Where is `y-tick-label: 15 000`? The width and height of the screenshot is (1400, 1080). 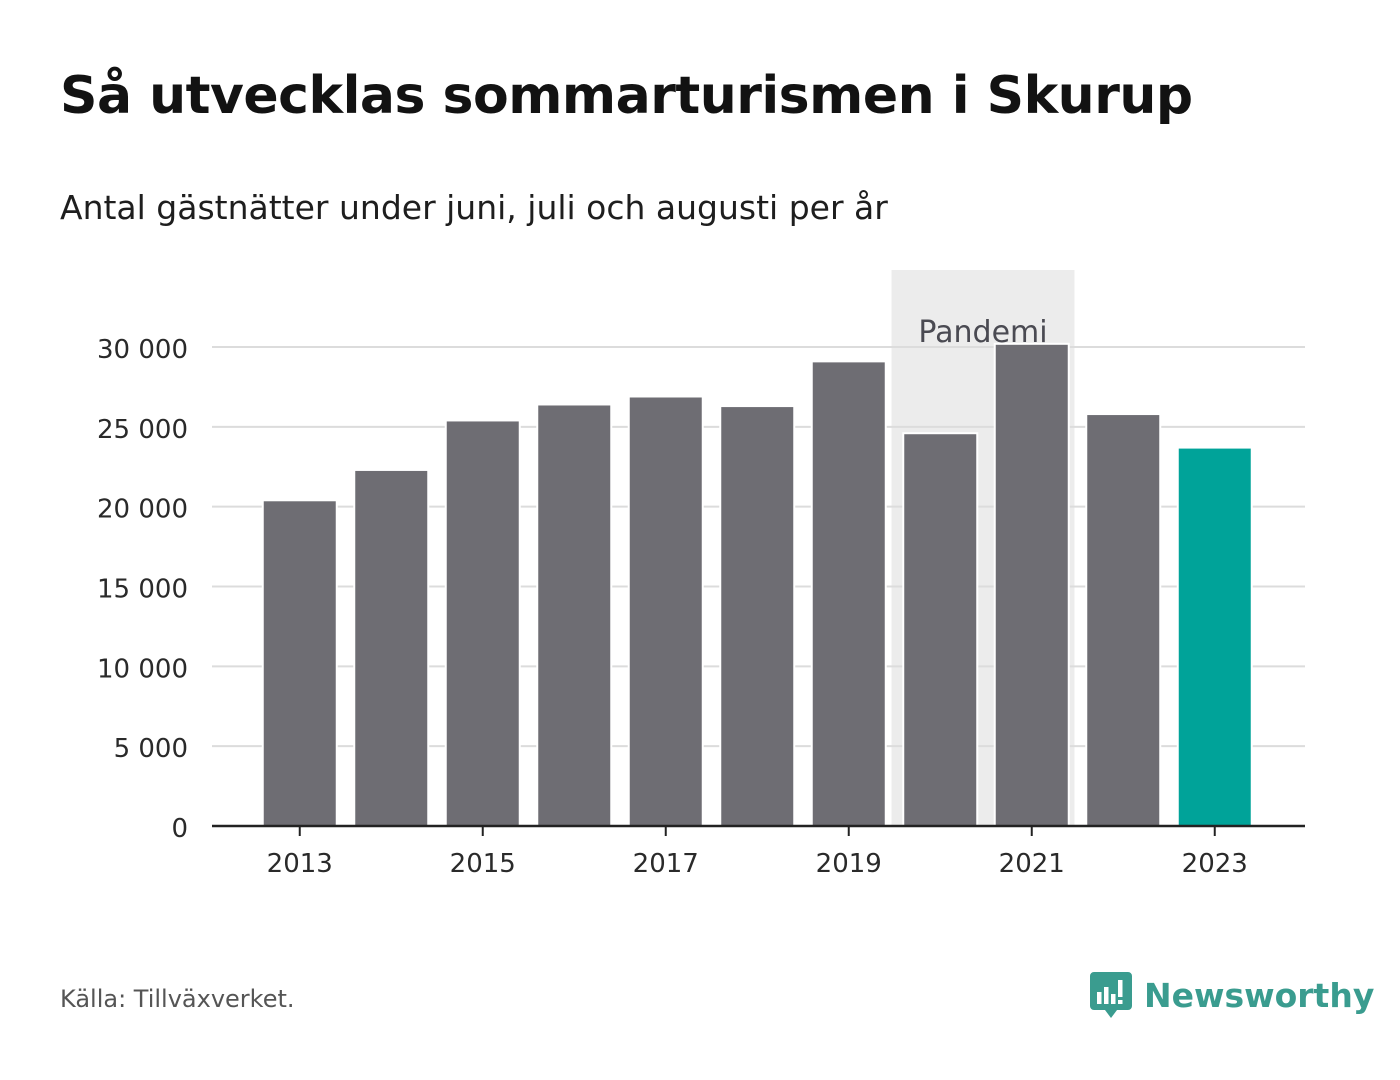
y-tick-label: 15 000 is located at coordinates (142, 590).